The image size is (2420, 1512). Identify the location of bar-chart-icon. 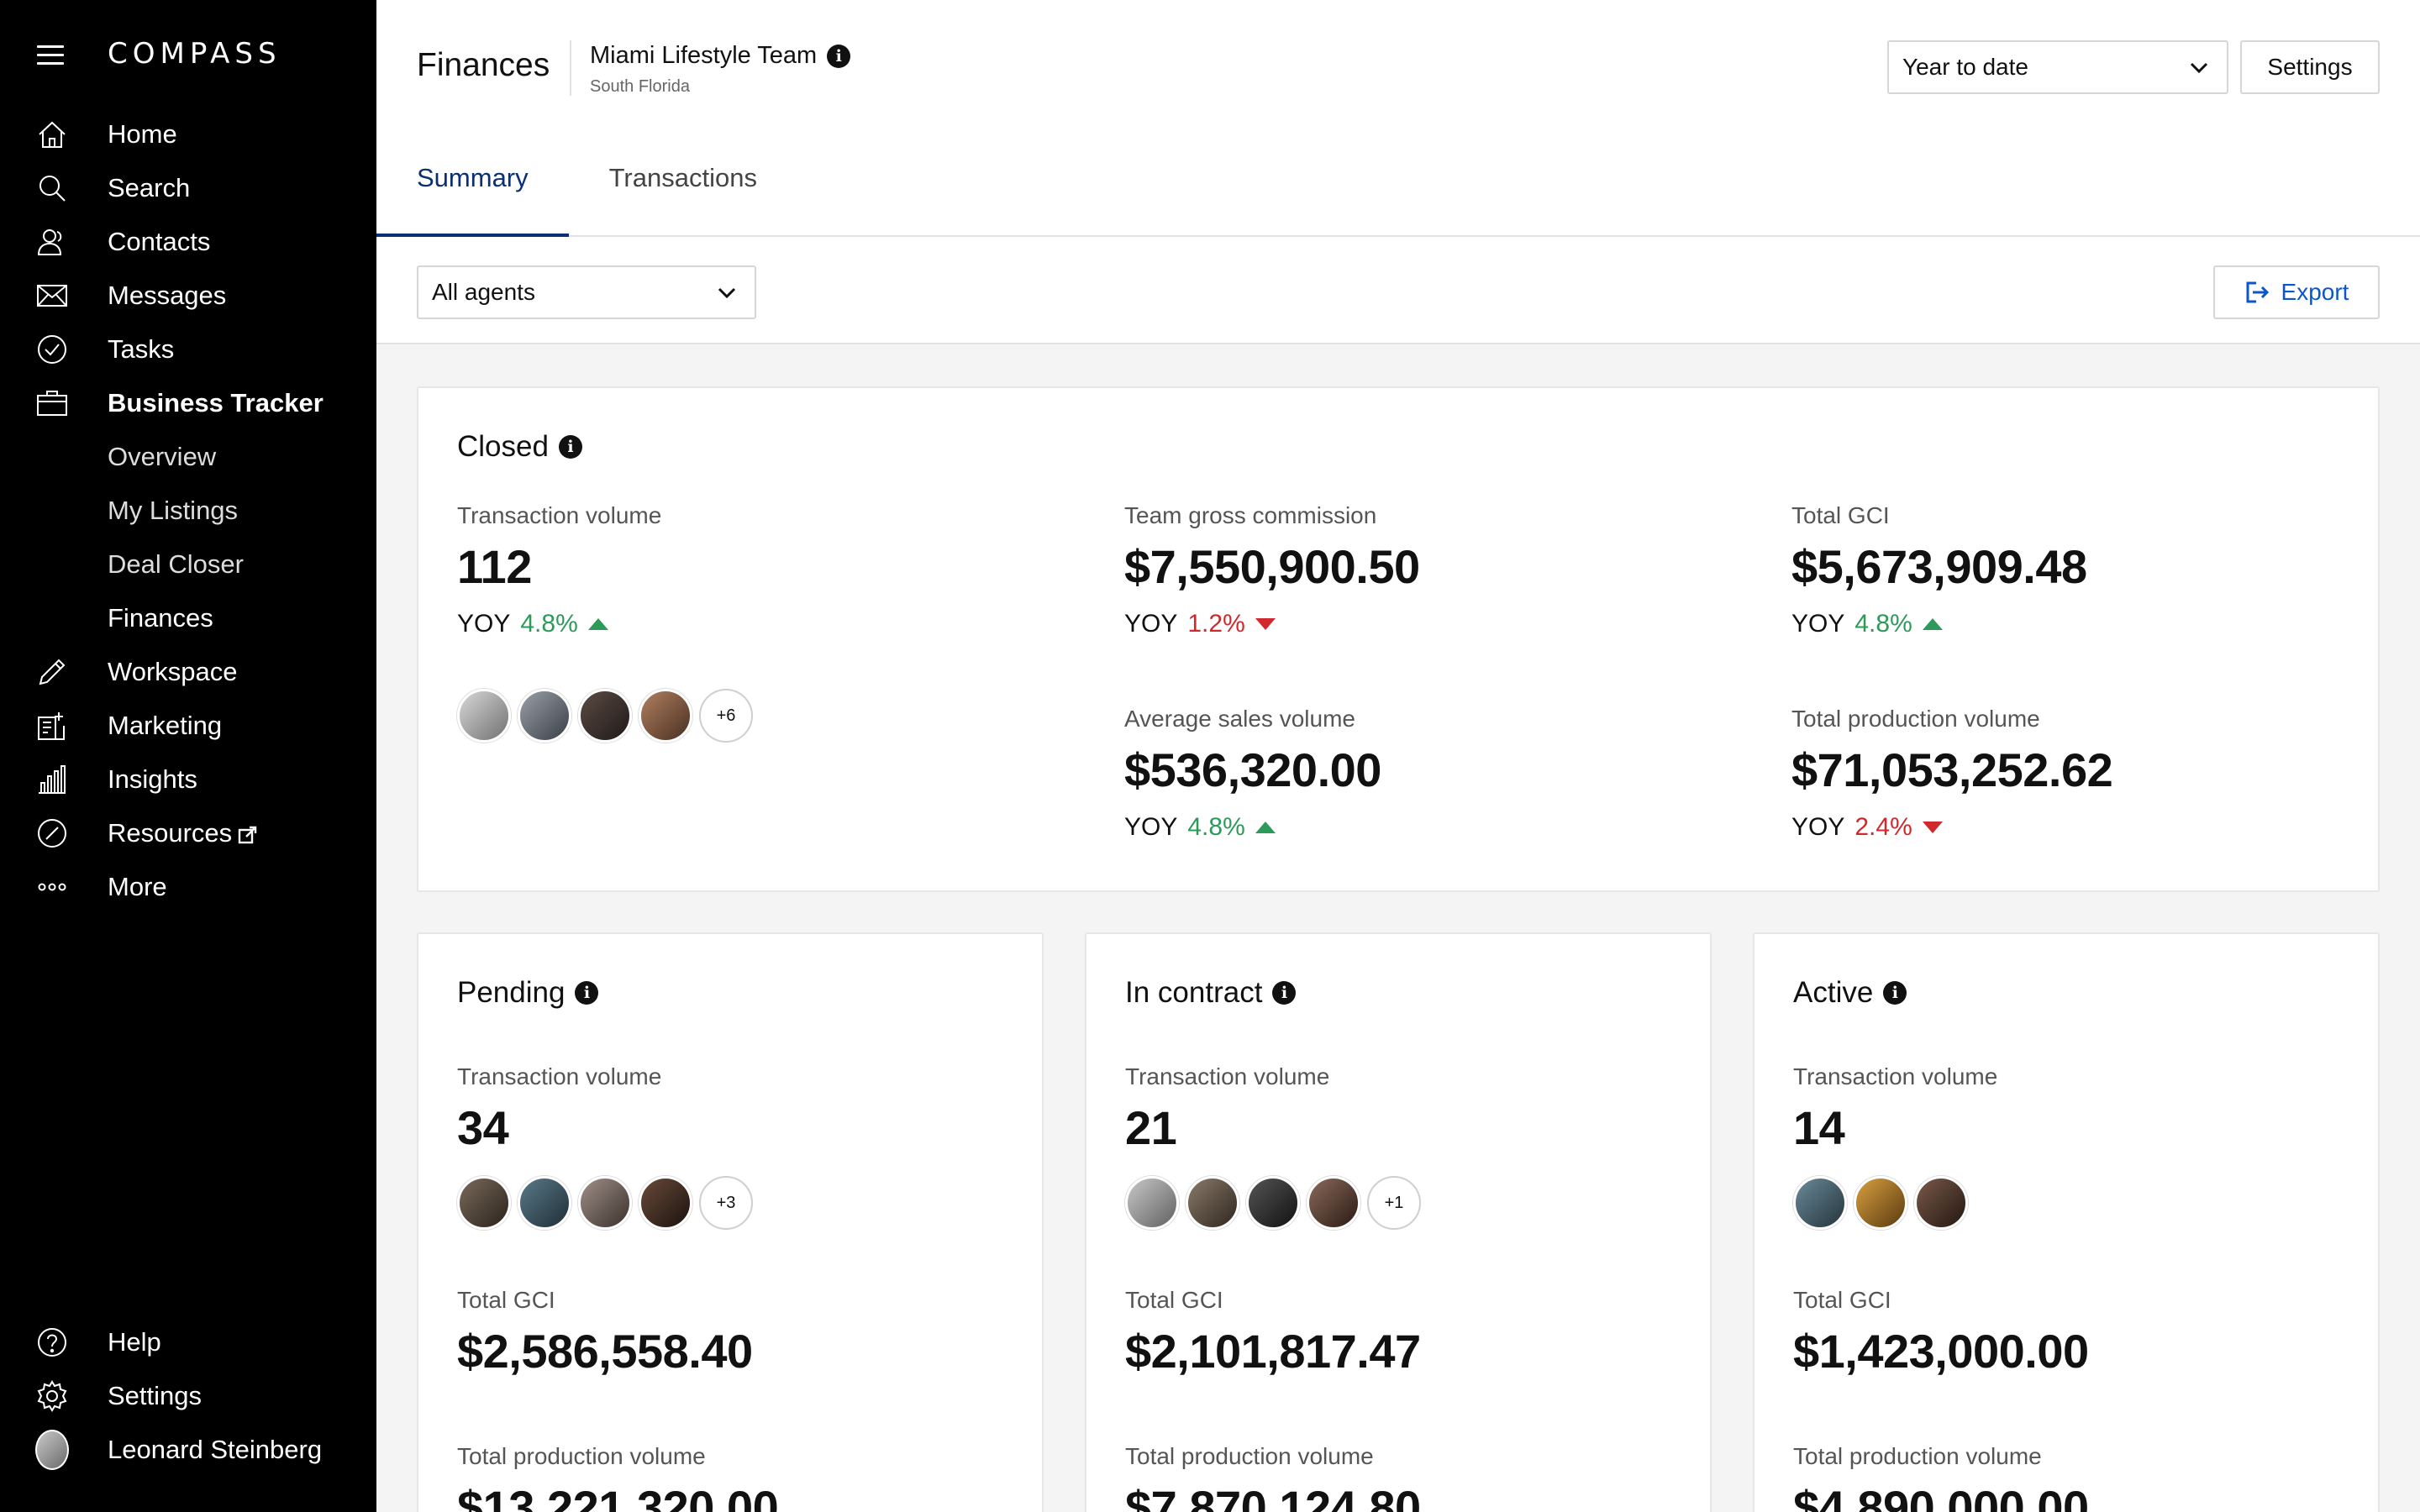
(52, 779).